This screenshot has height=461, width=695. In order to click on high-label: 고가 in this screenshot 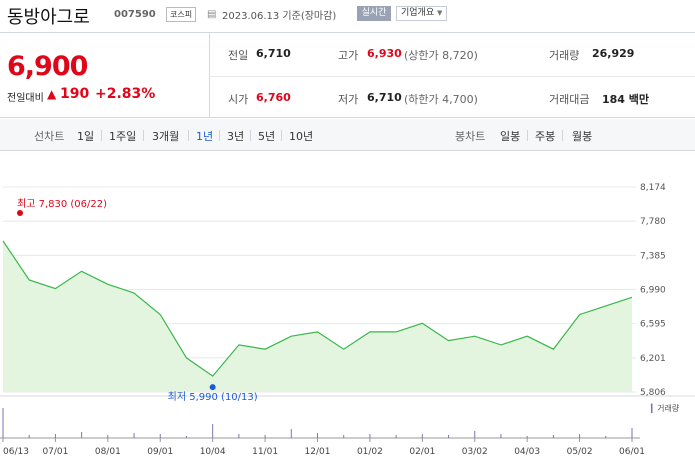, I will do `click(348, 55)`.